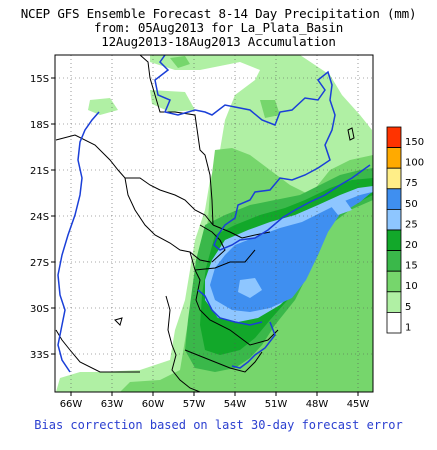 The width and height of the screenshot is (437, 450). Describe the element at coordinates (411, 204) in the screenshot. I see `legend-label: 50` at that location.